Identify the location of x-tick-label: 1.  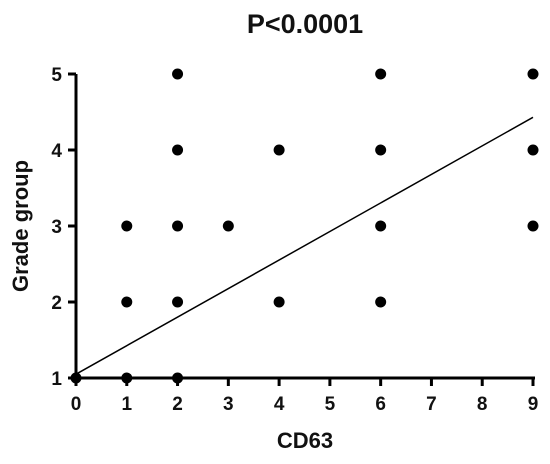
(126, 404).